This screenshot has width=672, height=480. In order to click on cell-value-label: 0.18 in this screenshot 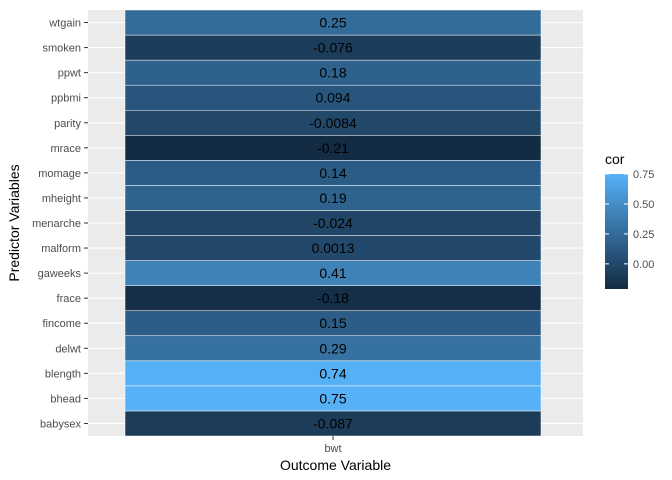, I will do `click(332, 73)`.